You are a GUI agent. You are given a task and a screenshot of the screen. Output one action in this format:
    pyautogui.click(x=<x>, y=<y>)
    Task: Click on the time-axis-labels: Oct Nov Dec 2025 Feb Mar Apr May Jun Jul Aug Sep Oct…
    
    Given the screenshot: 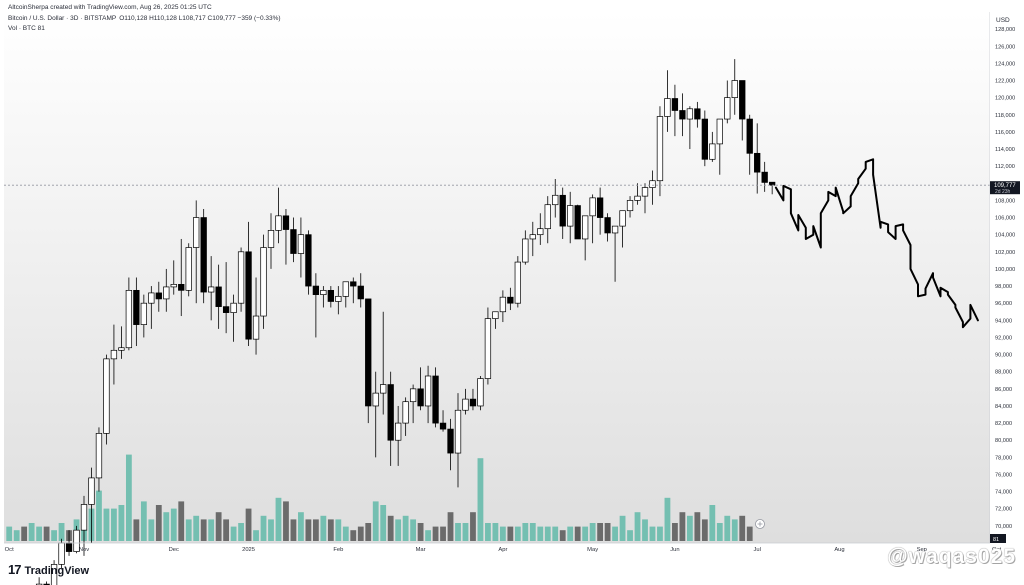 What is the action you would take?
    pyautogui.click(x=503, y=550)
    